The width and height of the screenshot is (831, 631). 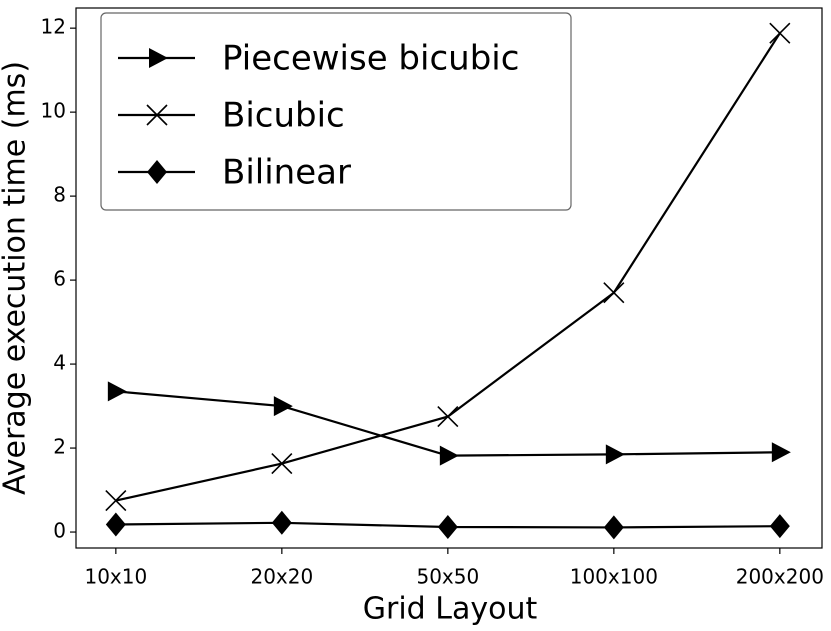 What do you see at coordinates (286, 173) in the screenshot?
I see `legend-label: Bilinear` at bounding box center [286, 173].